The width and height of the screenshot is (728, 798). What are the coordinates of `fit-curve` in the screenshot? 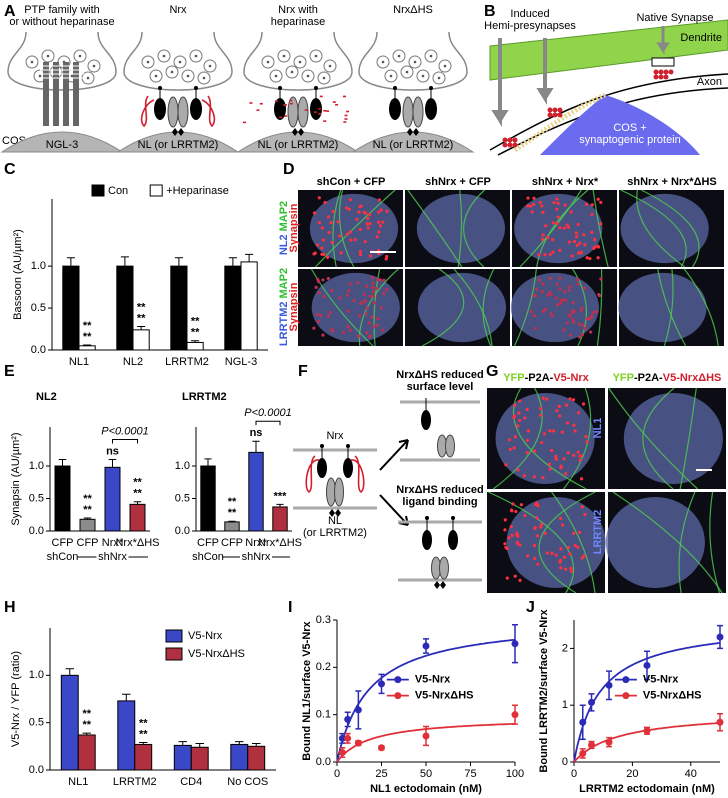 It's located at (426, 700).